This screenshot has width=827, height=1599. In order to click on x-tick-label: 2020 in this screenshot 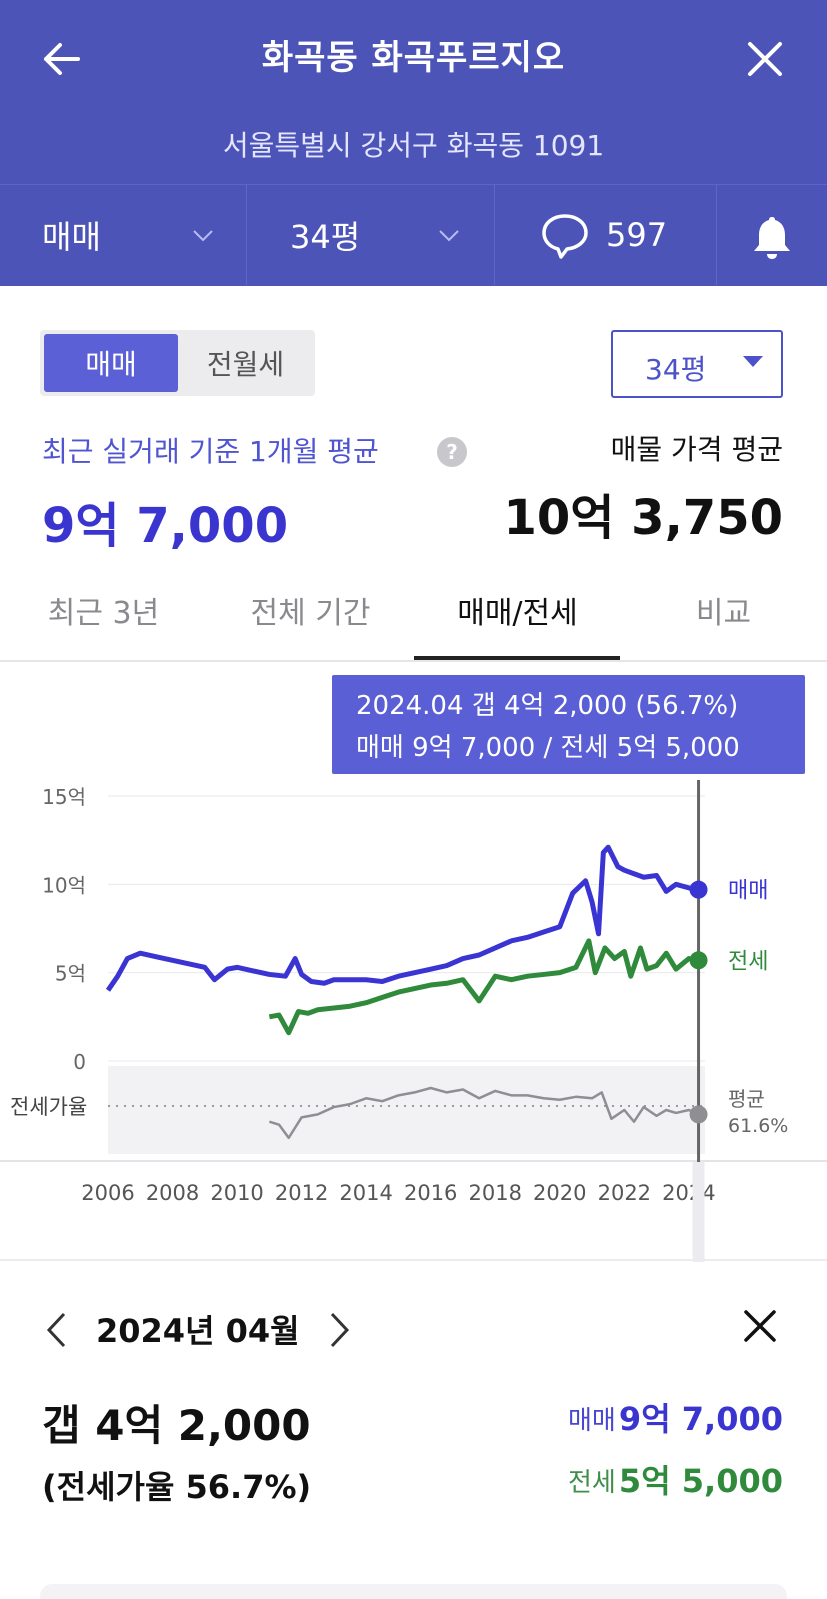, I will do `click(559, 1193)`.